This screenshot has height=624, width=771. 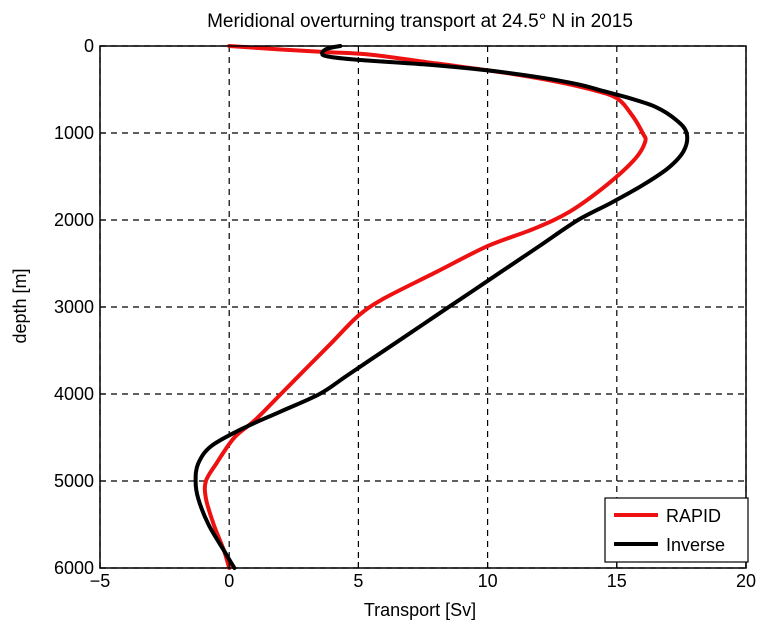 What do you see at coordinates (488, 581) in the screenshot?
I see `x-tick-label: 10` at bounding box center [488, 581].